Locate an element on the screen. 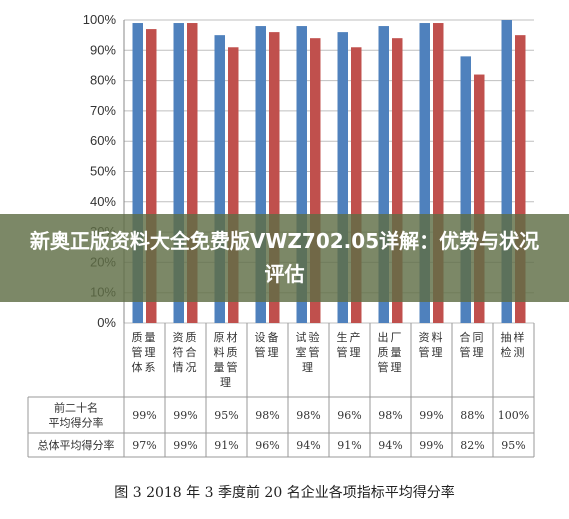 Image resolution: width=569 pixels, height=519 pixels. category-label: 合同 is located at coordinates (473, 337).